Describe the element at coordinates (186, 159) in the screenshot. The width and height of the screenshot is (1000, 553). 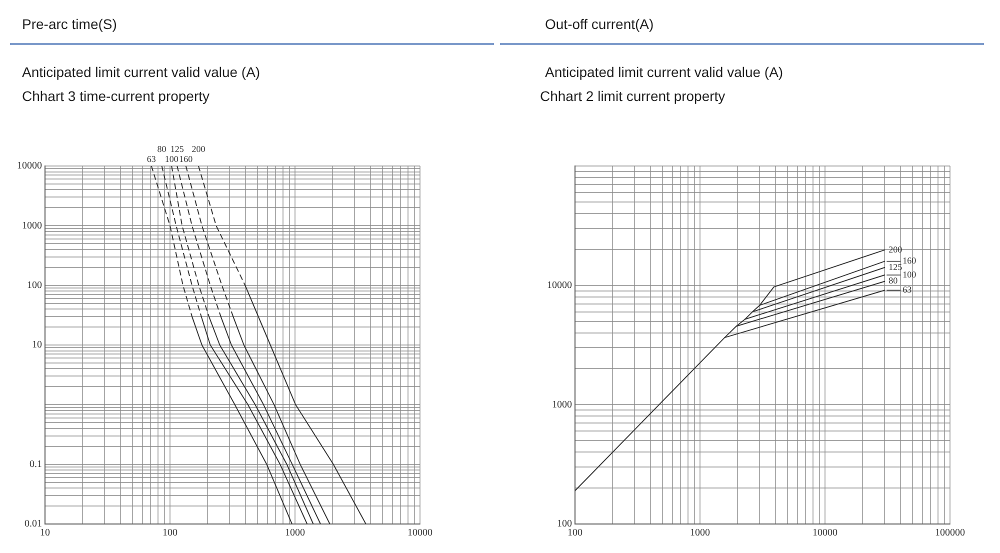
I see `series-label: 160` at that location.